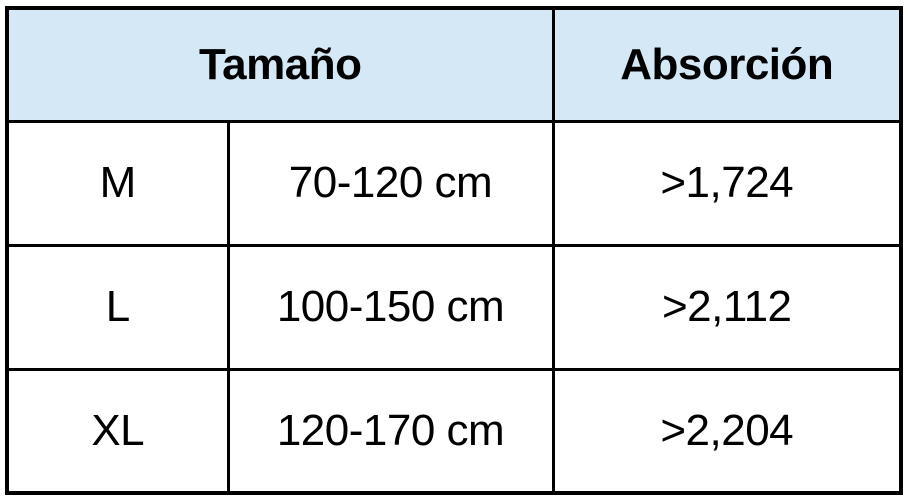 The image size is (908, 500). I want to click on column-header-size: Tamaño, so click(280, 64).